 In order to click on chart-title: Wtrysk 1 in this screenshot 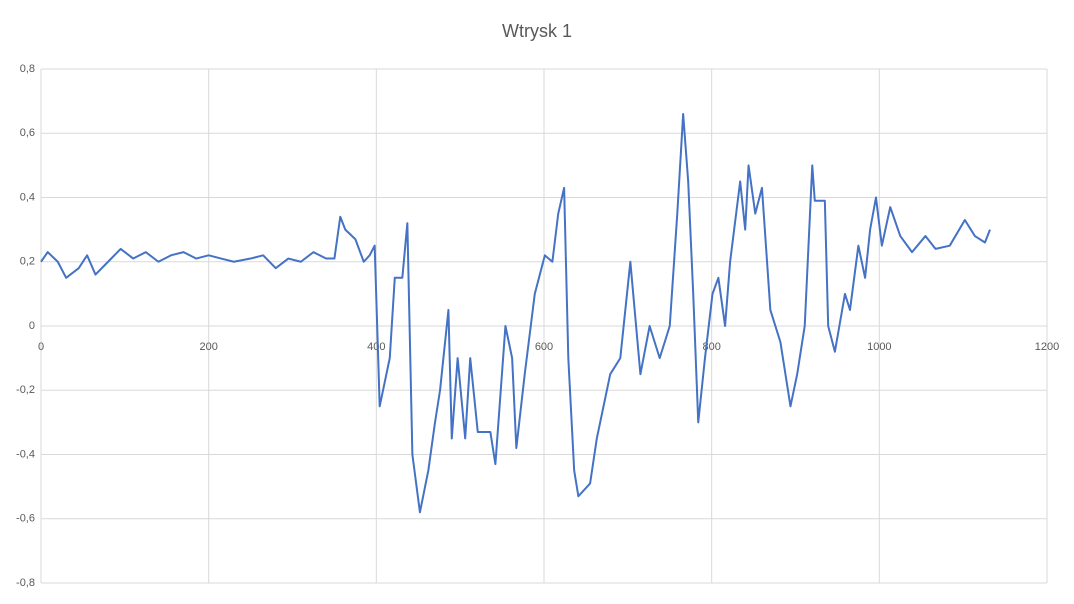, I will do `click(537, 31)`.